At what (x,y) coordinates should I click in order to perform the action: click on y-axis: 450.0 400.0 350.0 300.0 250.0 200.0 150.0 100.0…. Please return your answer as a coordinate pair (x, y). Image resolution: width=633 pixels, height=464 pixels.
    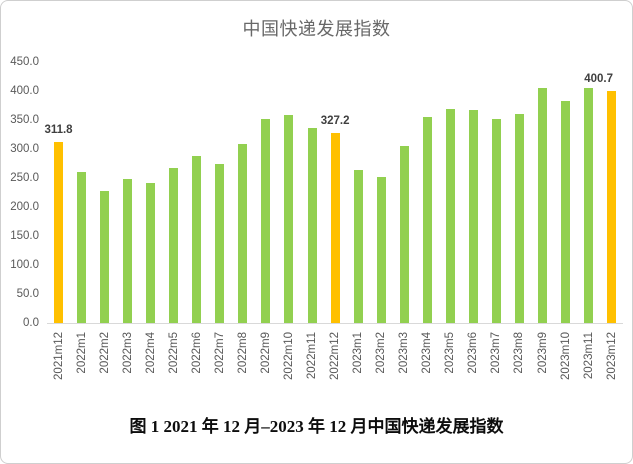
    Looking at the image, I should click on (22, 192).